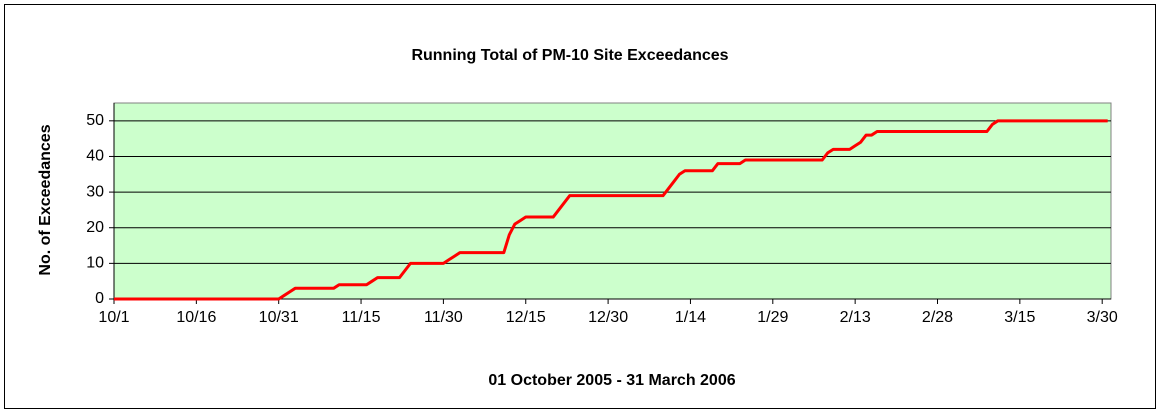 The height and width of the screenshot is (415, 1161). What do you see at coordinates (608, 317) in the screenshot?
I see `x-tick-label: 12/30` at bounding box center [608, 317].